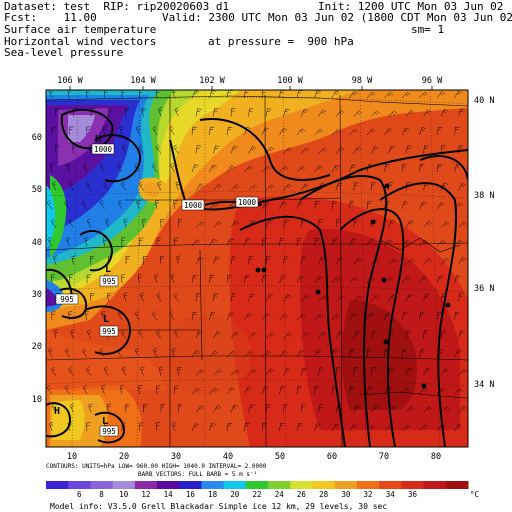 This screenshot has height=512, width=512. What do you see at coordinates (428, 29) in the screenshot?
I see `header-smoothing: sm= 1` at bounding box center [428, 29].